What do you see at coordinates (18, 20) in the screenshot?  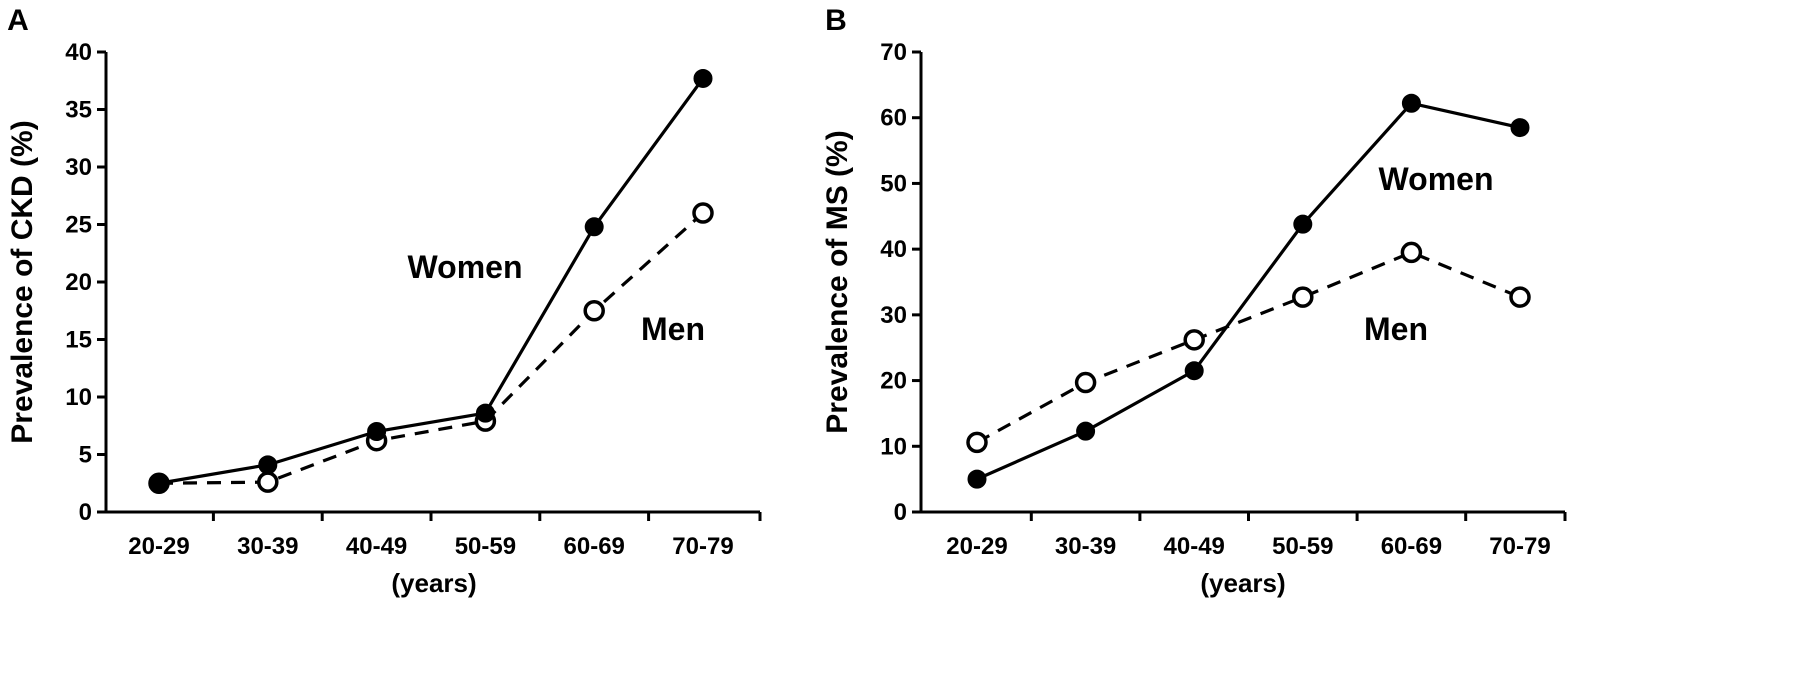 I see `panel-label: A` at bounding box center [18, 20].